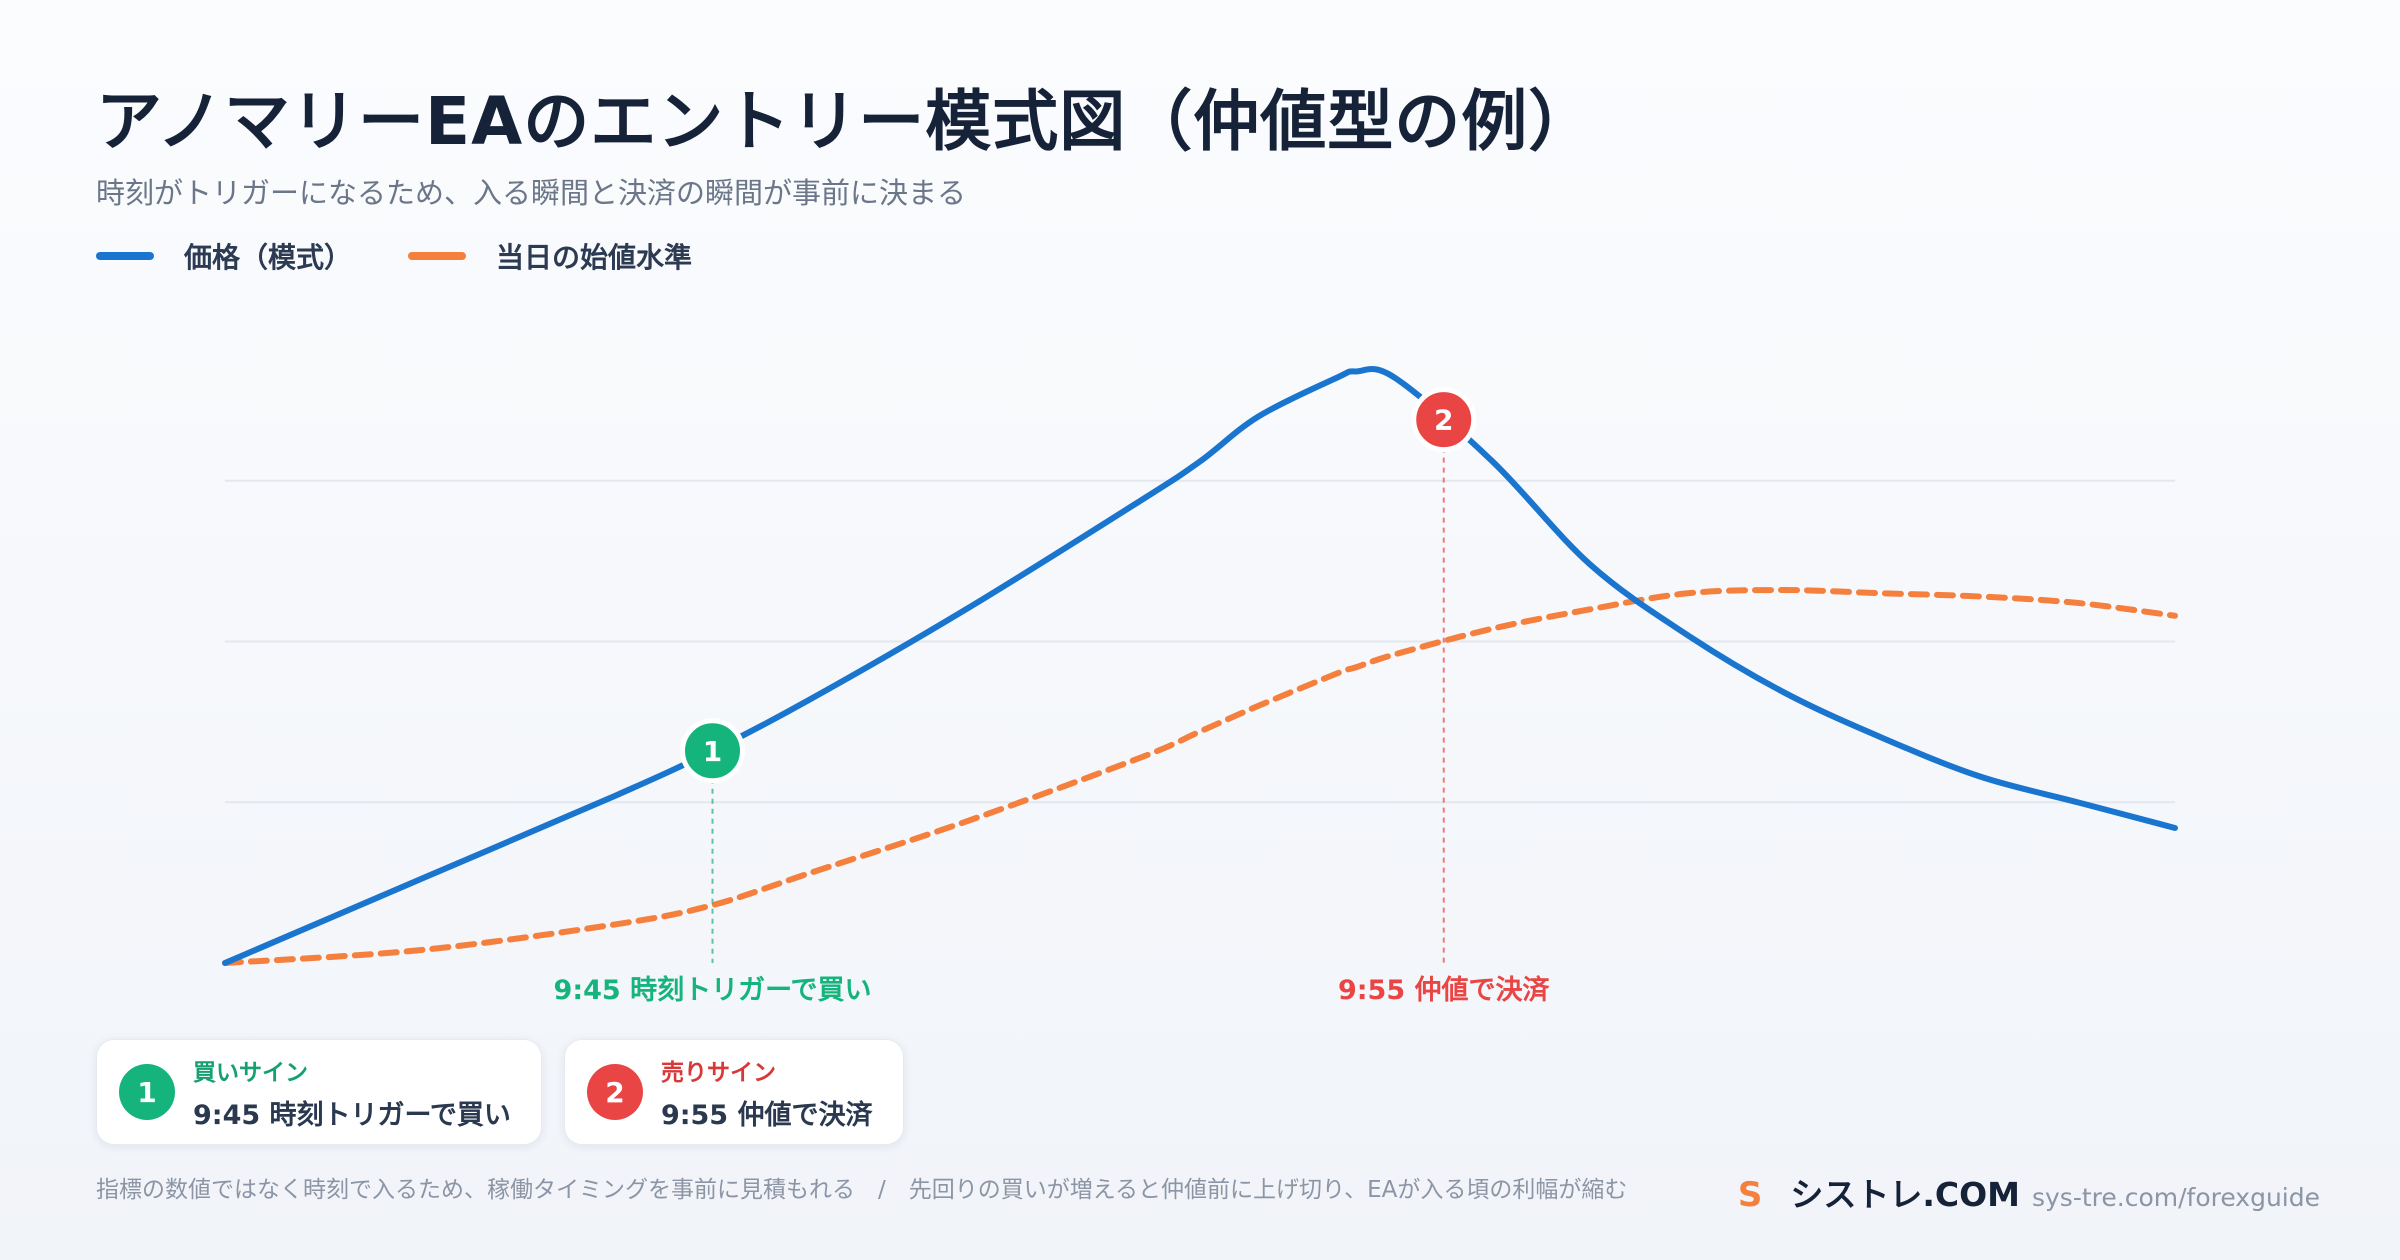 Image resolution: width=2400 pixels, height=1260 pixels. Describe the element at coordinates (394, 256) in the screenshot. I see `chart-legend: 価格（模式） 当日の始値水準` at that location.